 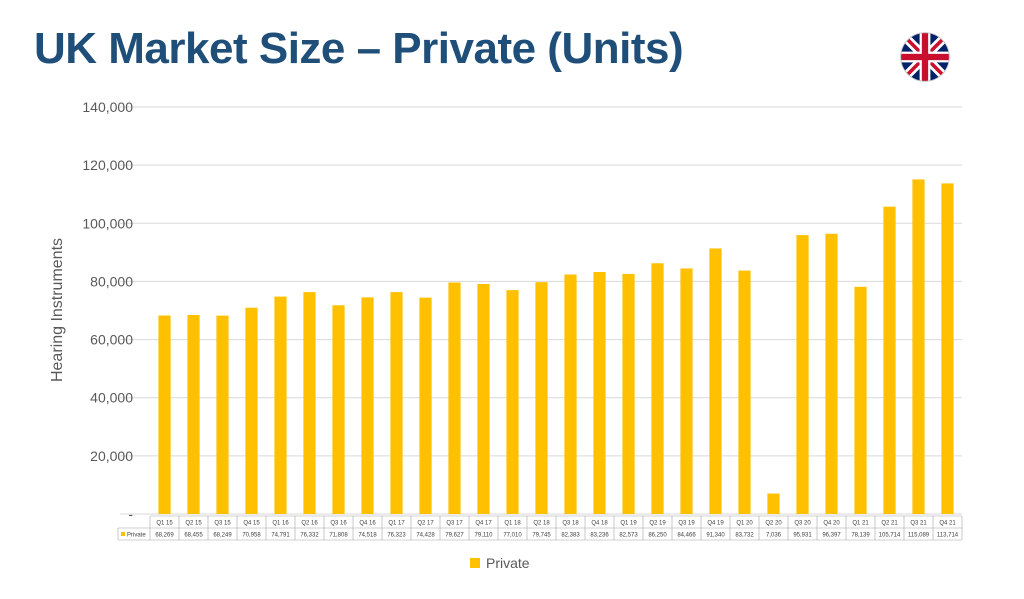 I want to click on x-tick-label: Q4 18, so click(x=599, y=524).